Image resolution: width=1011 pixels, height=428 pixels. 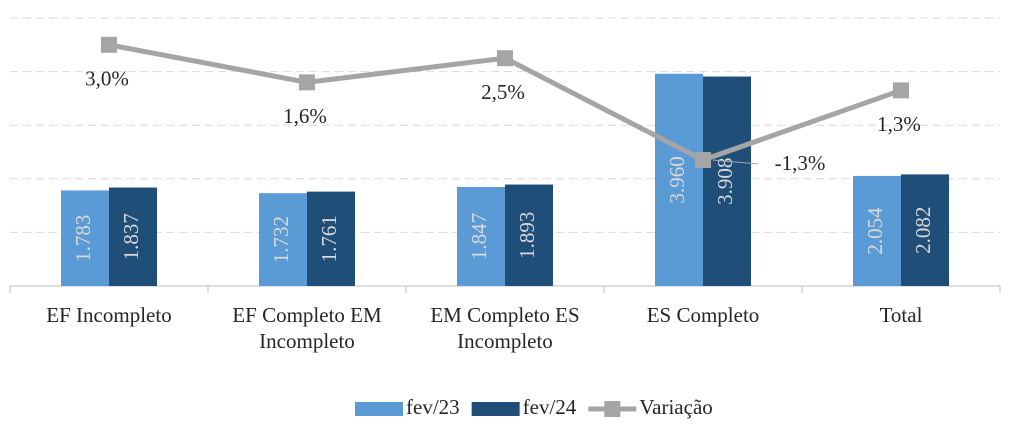 I want to click on line-value-label: 1,6%, so click(x=305, y=116).